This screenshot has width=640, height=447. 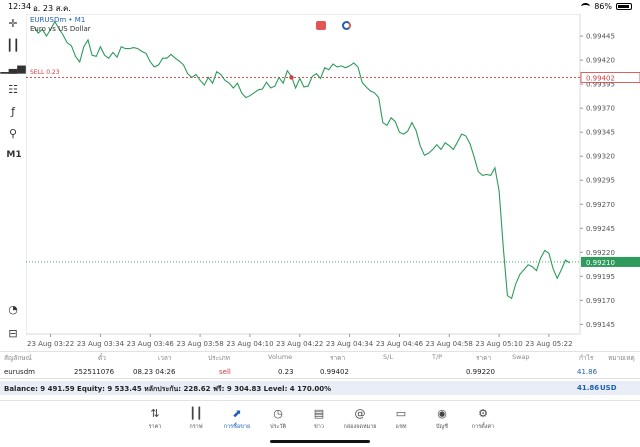 What do you see at coordinates (200, 344) in the screenshot?
I see `x-tick-label: 23 Aug 03:58` at bounding box center [200, 344].